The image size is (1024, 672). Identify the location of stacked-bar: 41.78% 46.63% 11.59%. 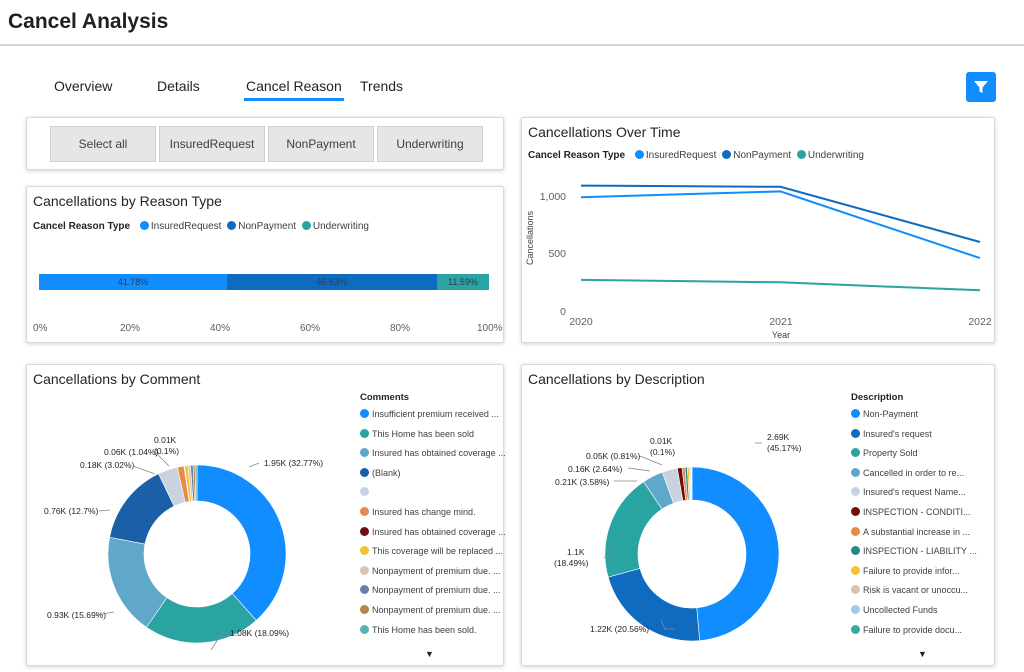
(264, 282).